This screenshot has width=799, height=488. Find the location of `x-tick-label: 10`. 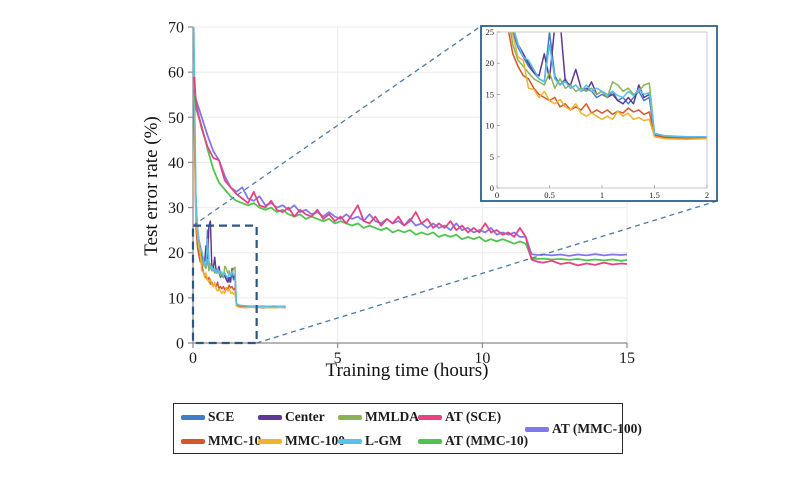

x-tick-label: 10 is located at coordinates (482, 358).